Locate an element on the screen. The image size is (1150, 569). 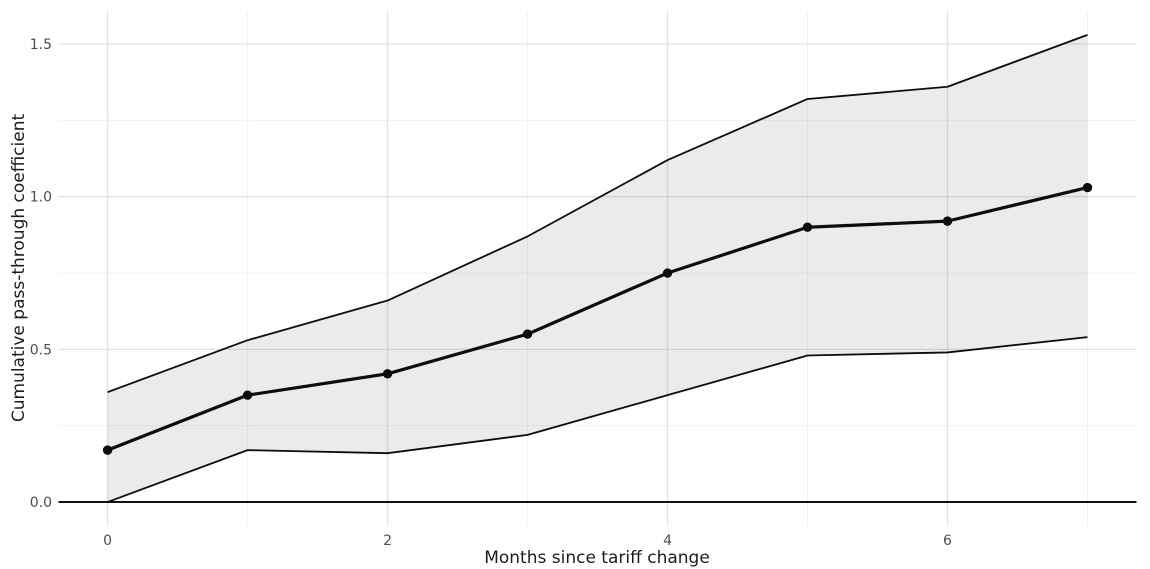
y-tick-label: 1.5 is located at coordinates (41, 45).